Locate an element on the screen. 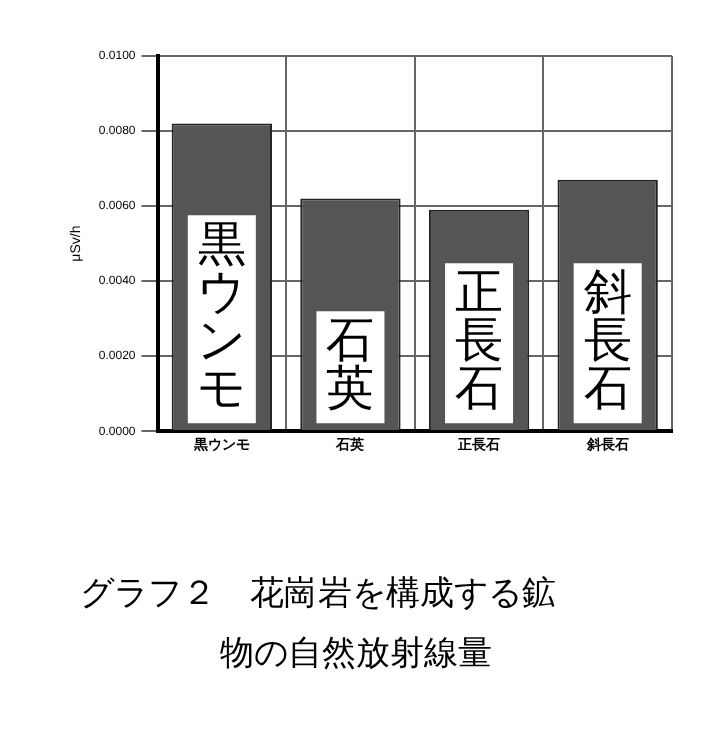  text: グラフ２ 花崗岩を構成する鉱物の自然放射線量 is located at coordinates (319, 624).